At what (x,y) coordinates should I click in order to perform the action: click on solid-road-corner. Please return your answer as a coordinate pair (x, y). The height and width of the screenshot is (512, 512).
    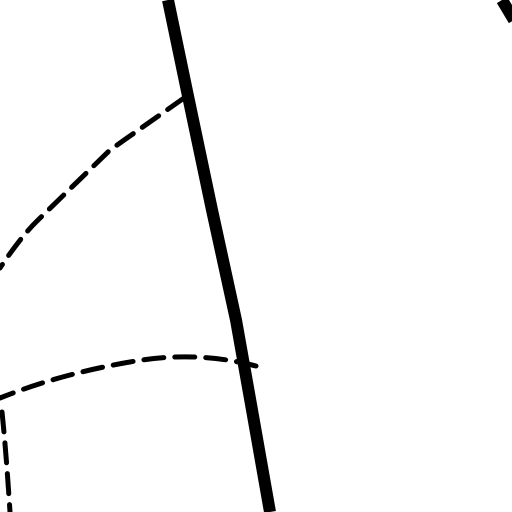
    Looking at the image, I should click on (504, 12).